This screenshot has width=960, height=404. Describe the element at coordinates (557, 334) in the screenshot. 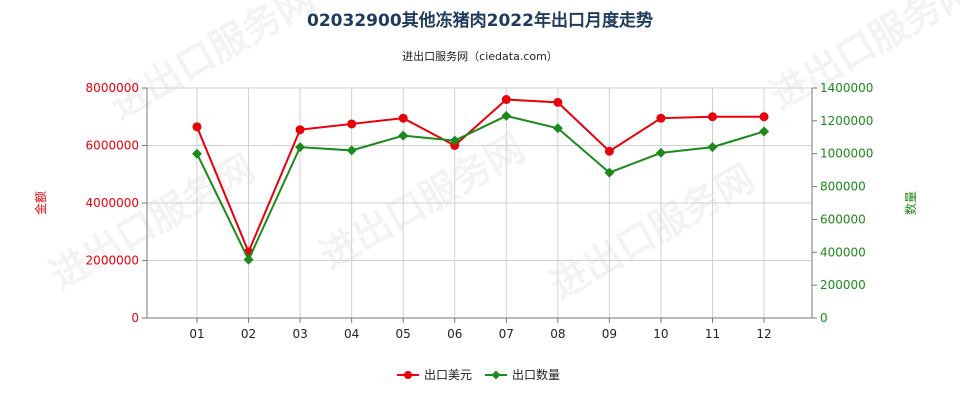

I see `x-tick-label: 08` at that location.